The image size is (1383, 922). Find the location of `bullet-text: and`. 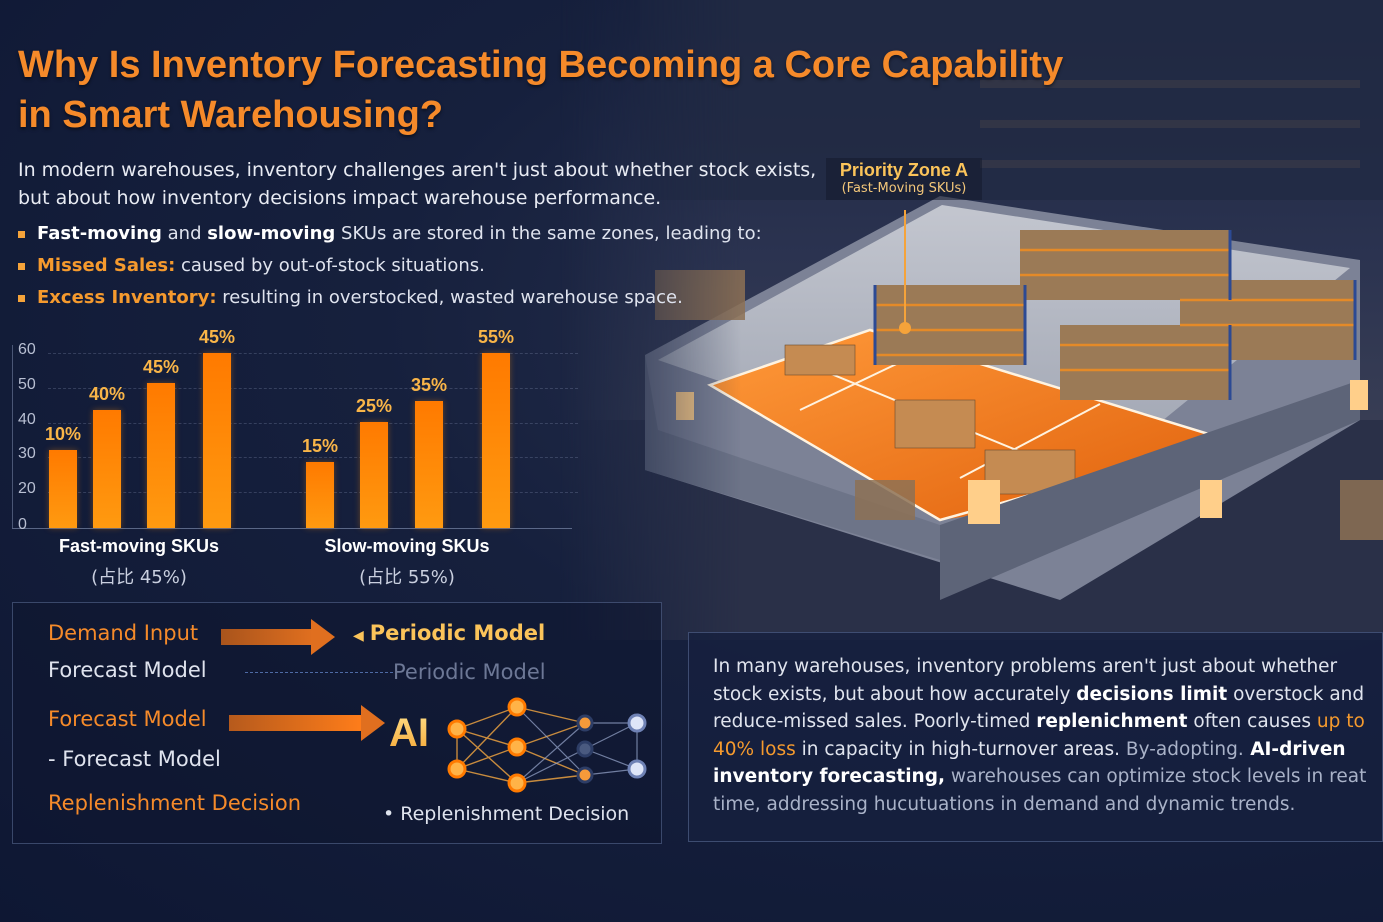

bullet-text: and is located at coordinates (184, 233).